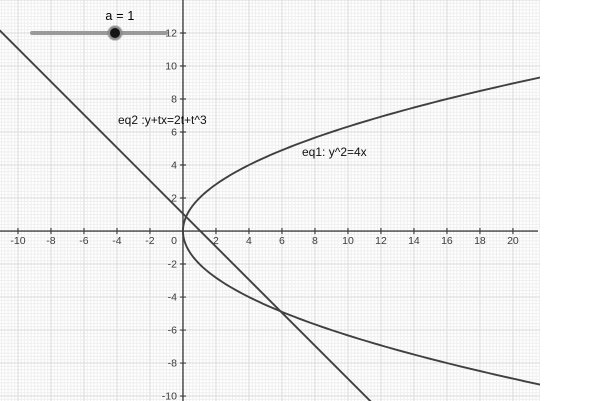 The image size is (604, 401). I want to click on axis-tick-label: 0, so click(174, 241).